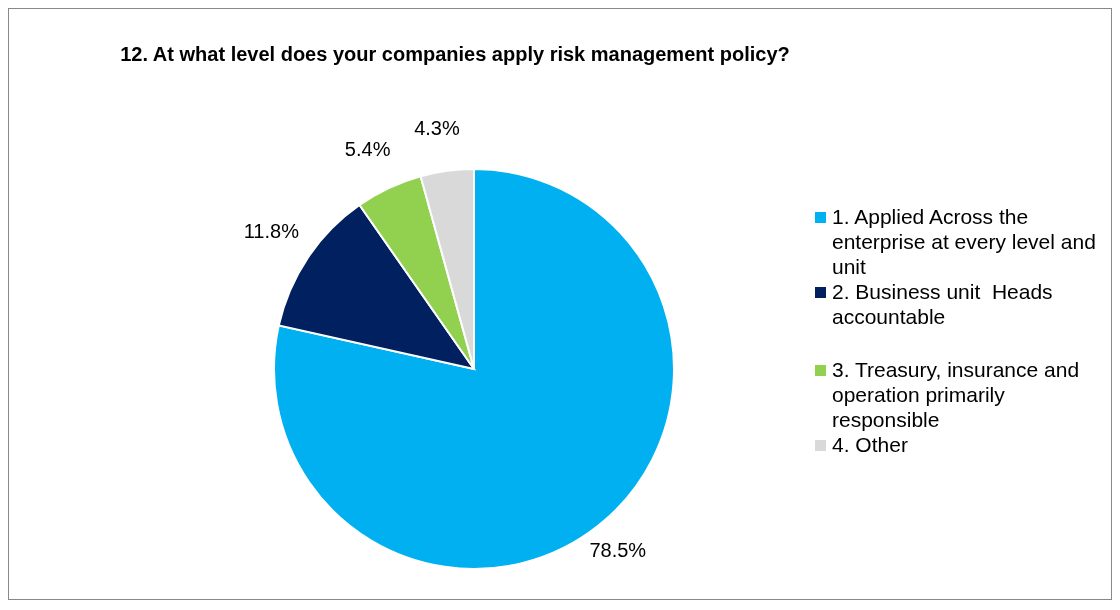  I want to click on data-label: 11.8%, so click(271, 231).